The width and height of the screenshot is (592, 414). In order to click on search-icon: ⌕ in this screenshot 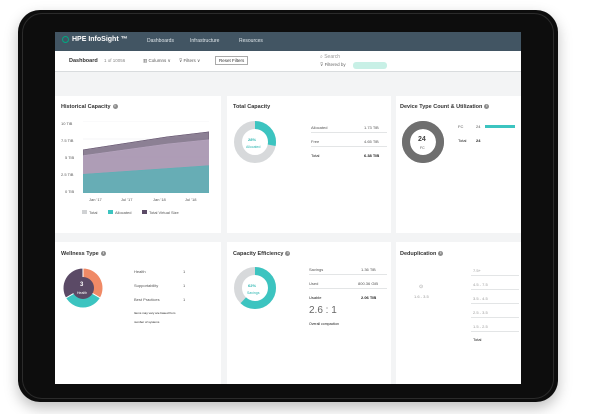, I will do `click(321, 57)`.